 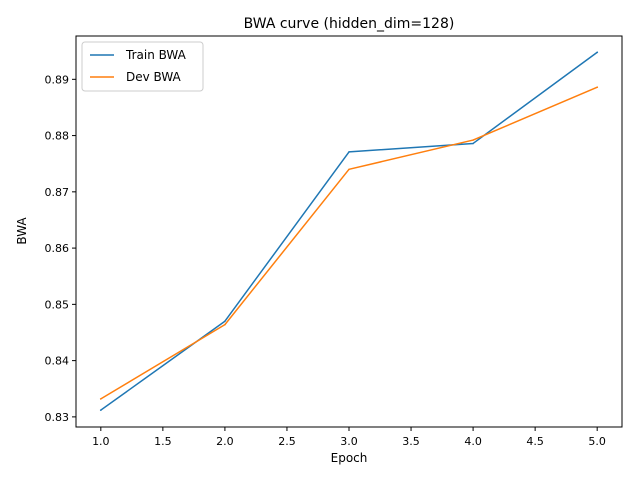 What do you see at coordinates (101, 441) in the screenshot?
I see `x-tick-label: 1.0` at bounding box center [101, 441].